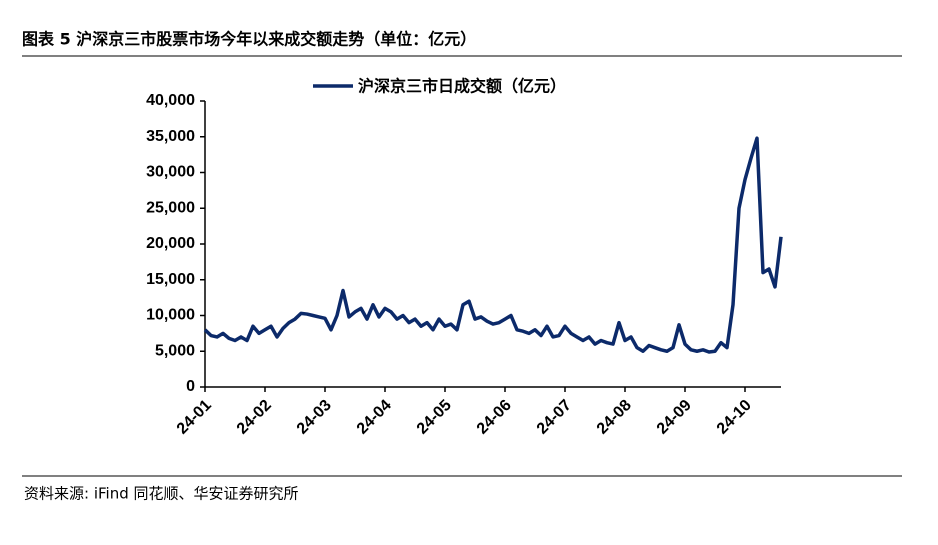 The image size is (938, 545). What do you see at coordinates (254, 417) in the screenshot?
I see `x-tick-label: 24-02` at bounding box center [254, 417].